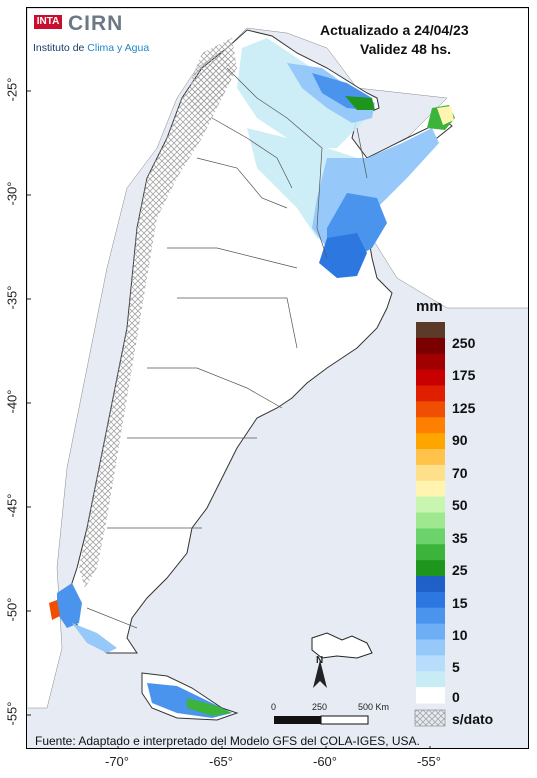 This screenshot has height=778, width=537. I want to click on legend-label: 5, so click(456, 667).